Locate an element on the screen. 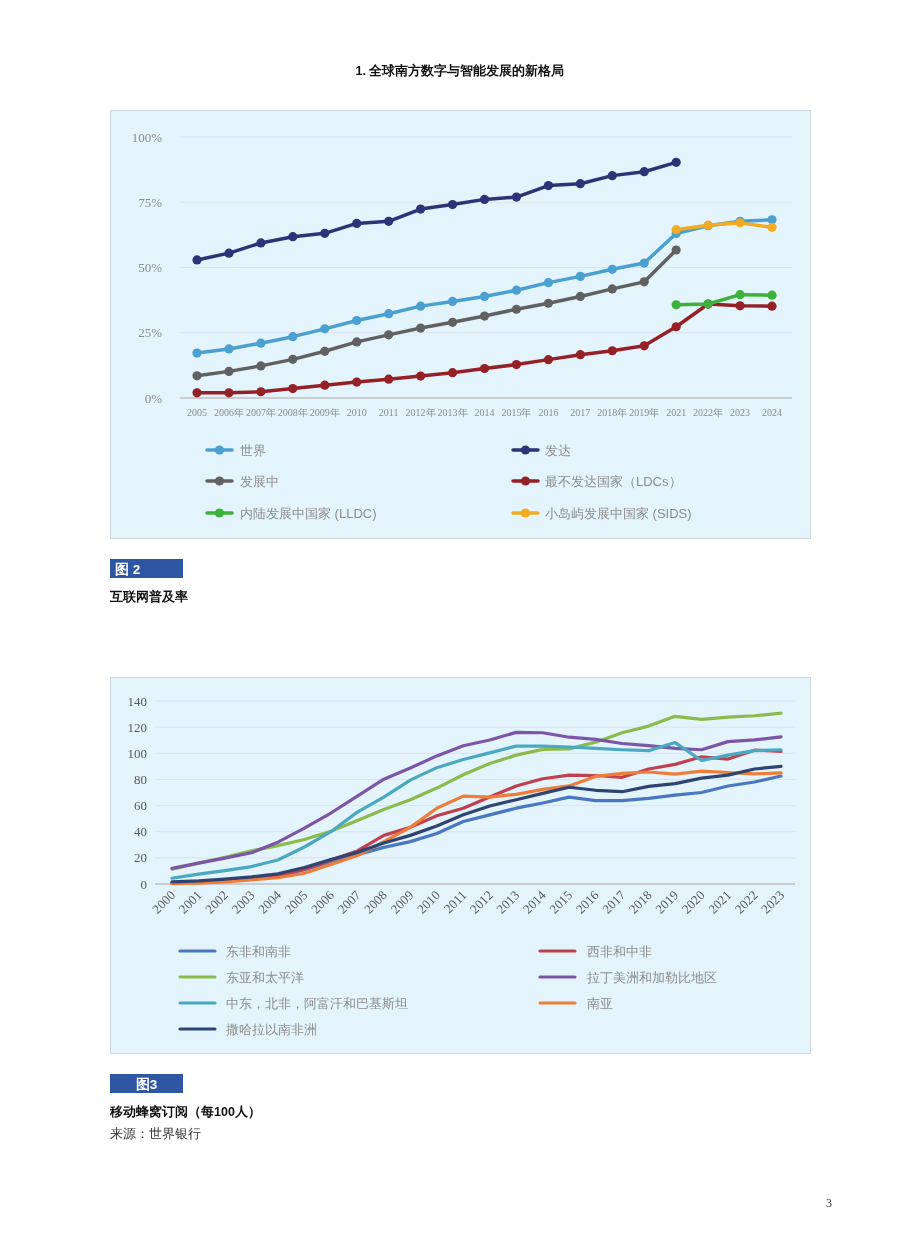 This screenshot has height=1249, width=920. x-tick-label: 2024 is located at coordinates (772, 412).